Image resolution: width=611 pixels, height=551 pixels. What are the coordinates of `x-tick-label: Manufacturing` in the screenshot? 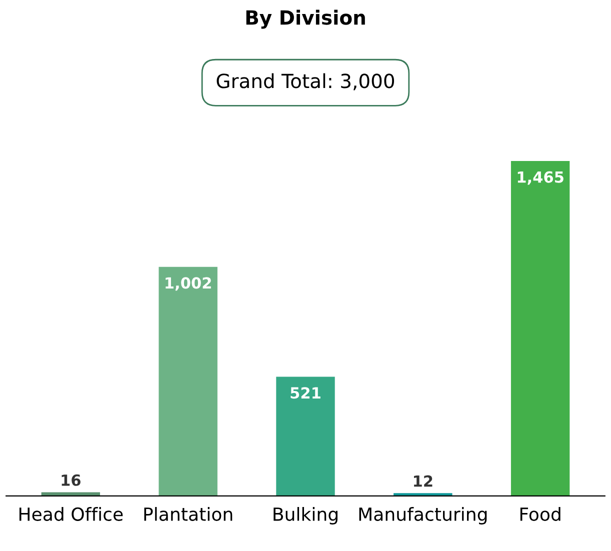 It's located at (423, 515).